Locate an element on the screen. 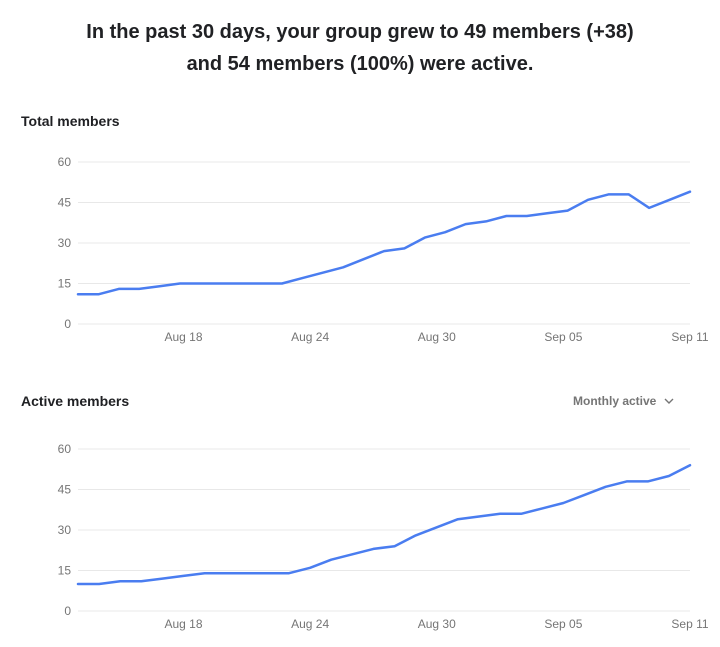 This screenshot has width=720, height=647. total-members-title: Total members is located at coordinates (70, 121).